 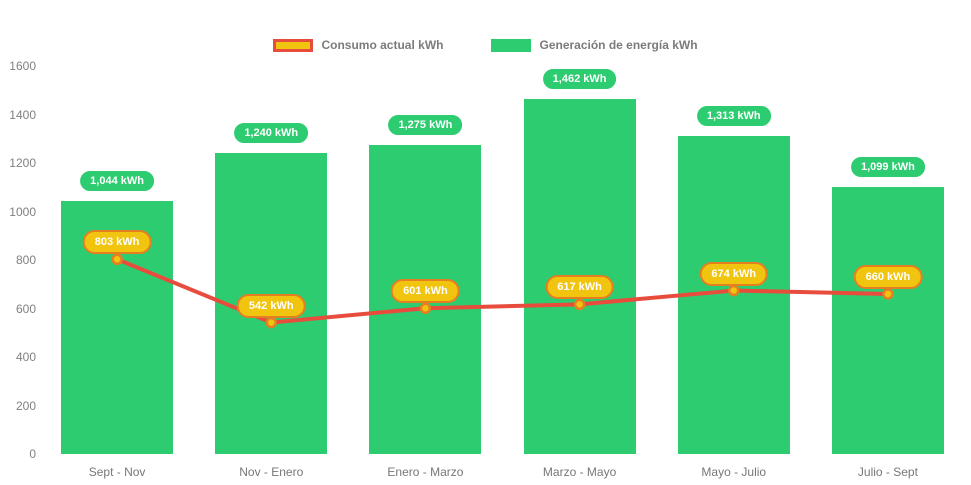 What do you see at coordinates (618, 45) in the screenshot?
I see `legend-label-generacion: Generación de energía kWh` at bounding box center [618, 45].